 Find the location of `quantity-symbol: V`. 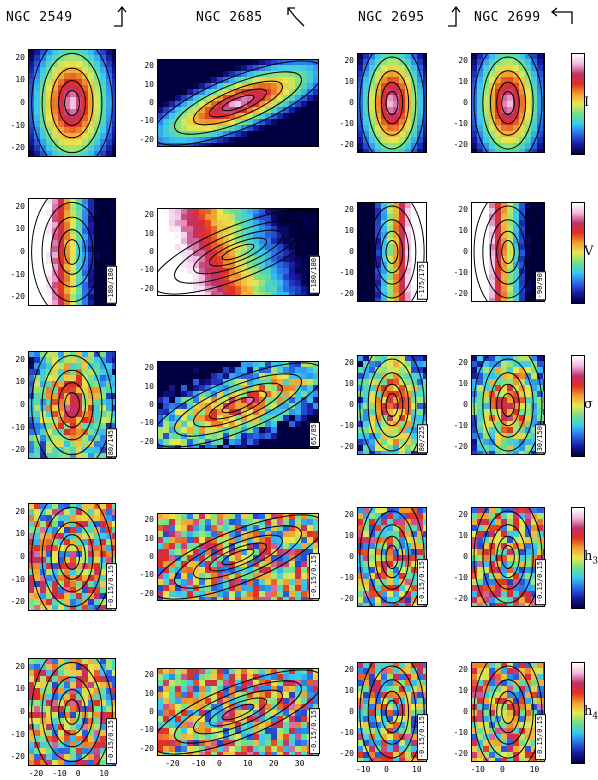

quantity-symbol: V is located at coordinates (589, 251).